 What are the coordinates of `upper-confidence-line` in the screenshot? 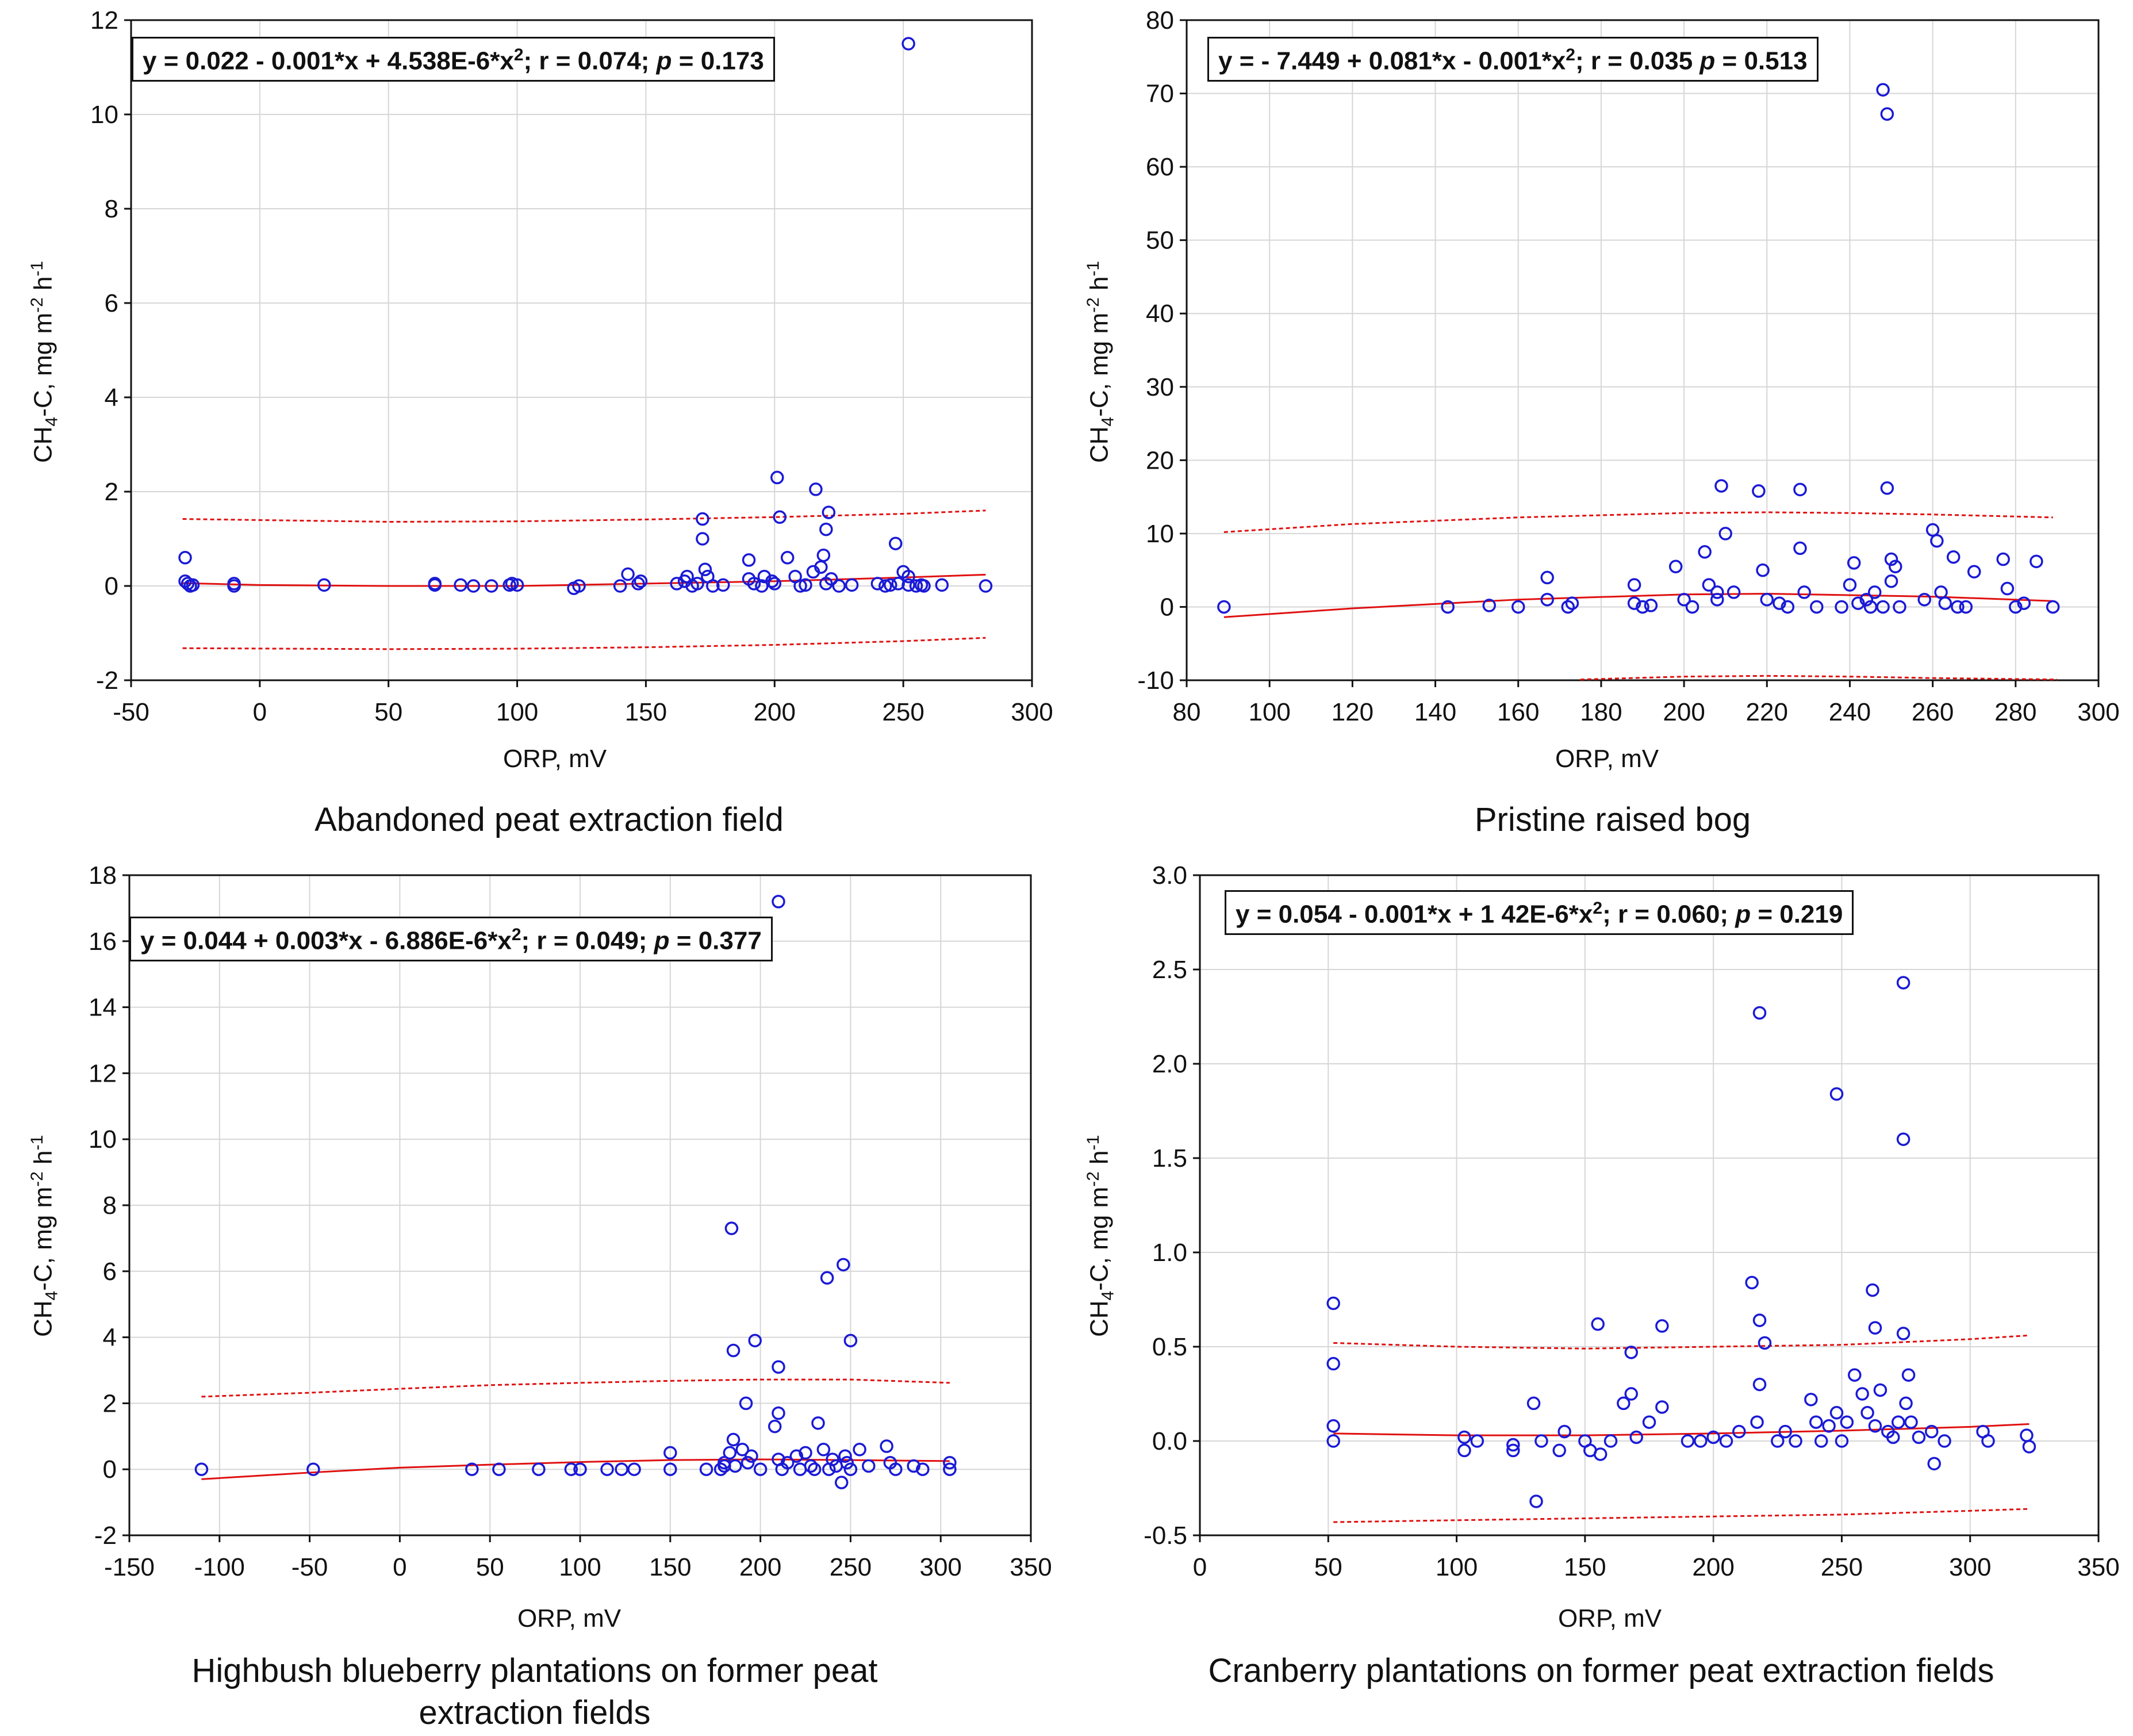 It's located at (1681, 1342).